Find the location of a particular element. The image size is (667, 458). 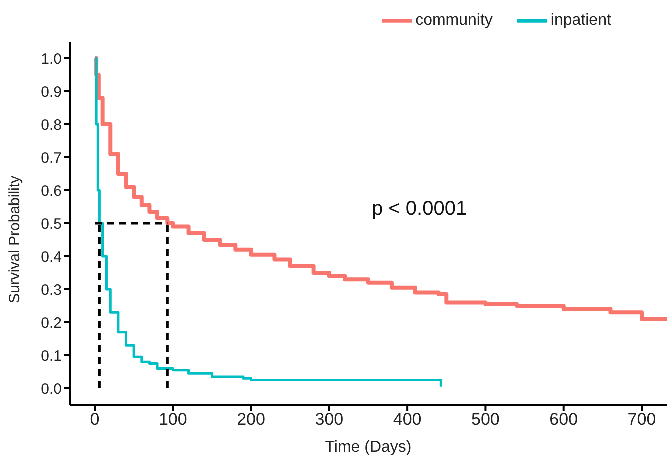

x-tick-label: 100 is located at coordinates (173, 420).